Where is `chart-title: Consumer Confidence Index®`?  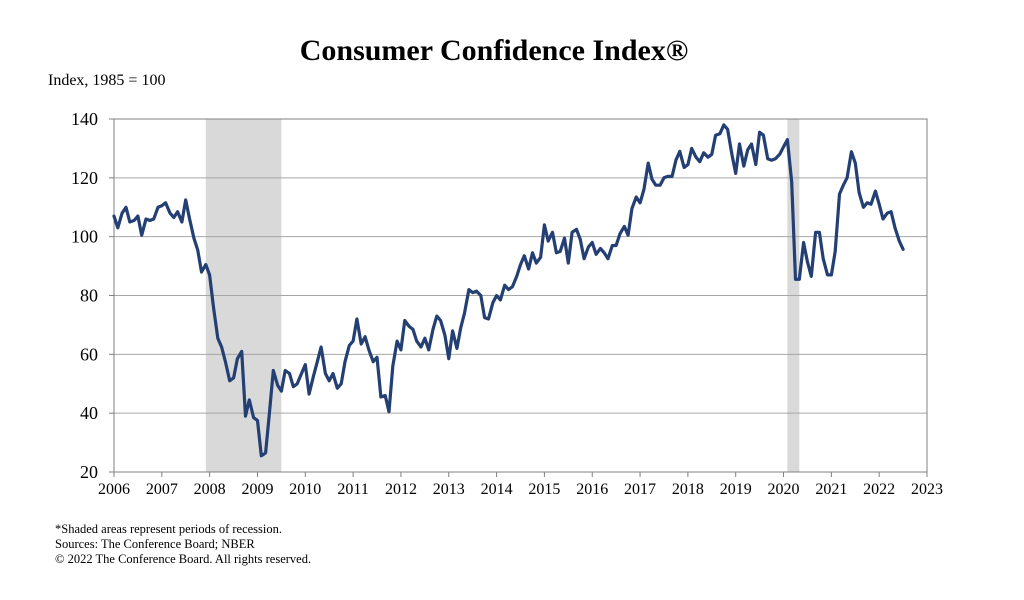
chart-title: Consumer Confidence Index® is located at coordinates (494, 50).